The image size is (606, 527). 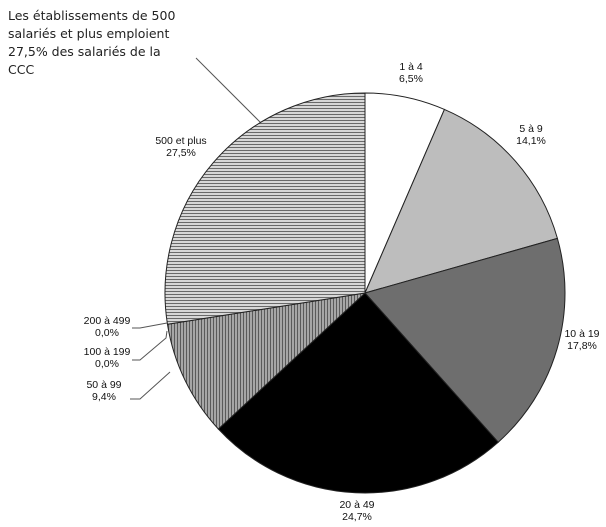 What do you see at coordinates (88, 33) in the screenshot?
I see `annotation-line: salariés et plus emploient` at bounding box center [88, 33].